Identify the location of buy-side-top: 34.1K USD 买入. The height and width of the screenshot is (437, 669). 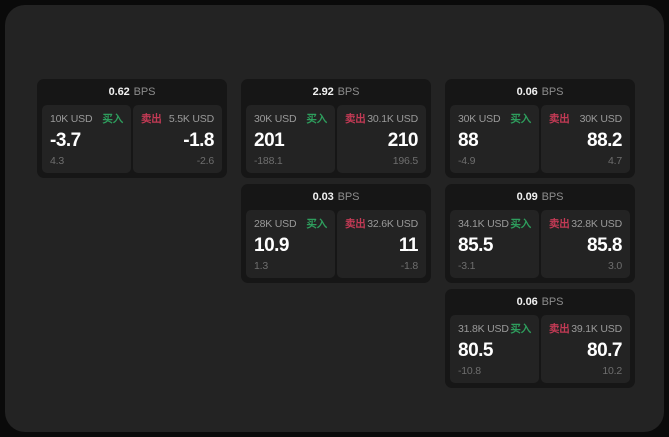
(494, 224).